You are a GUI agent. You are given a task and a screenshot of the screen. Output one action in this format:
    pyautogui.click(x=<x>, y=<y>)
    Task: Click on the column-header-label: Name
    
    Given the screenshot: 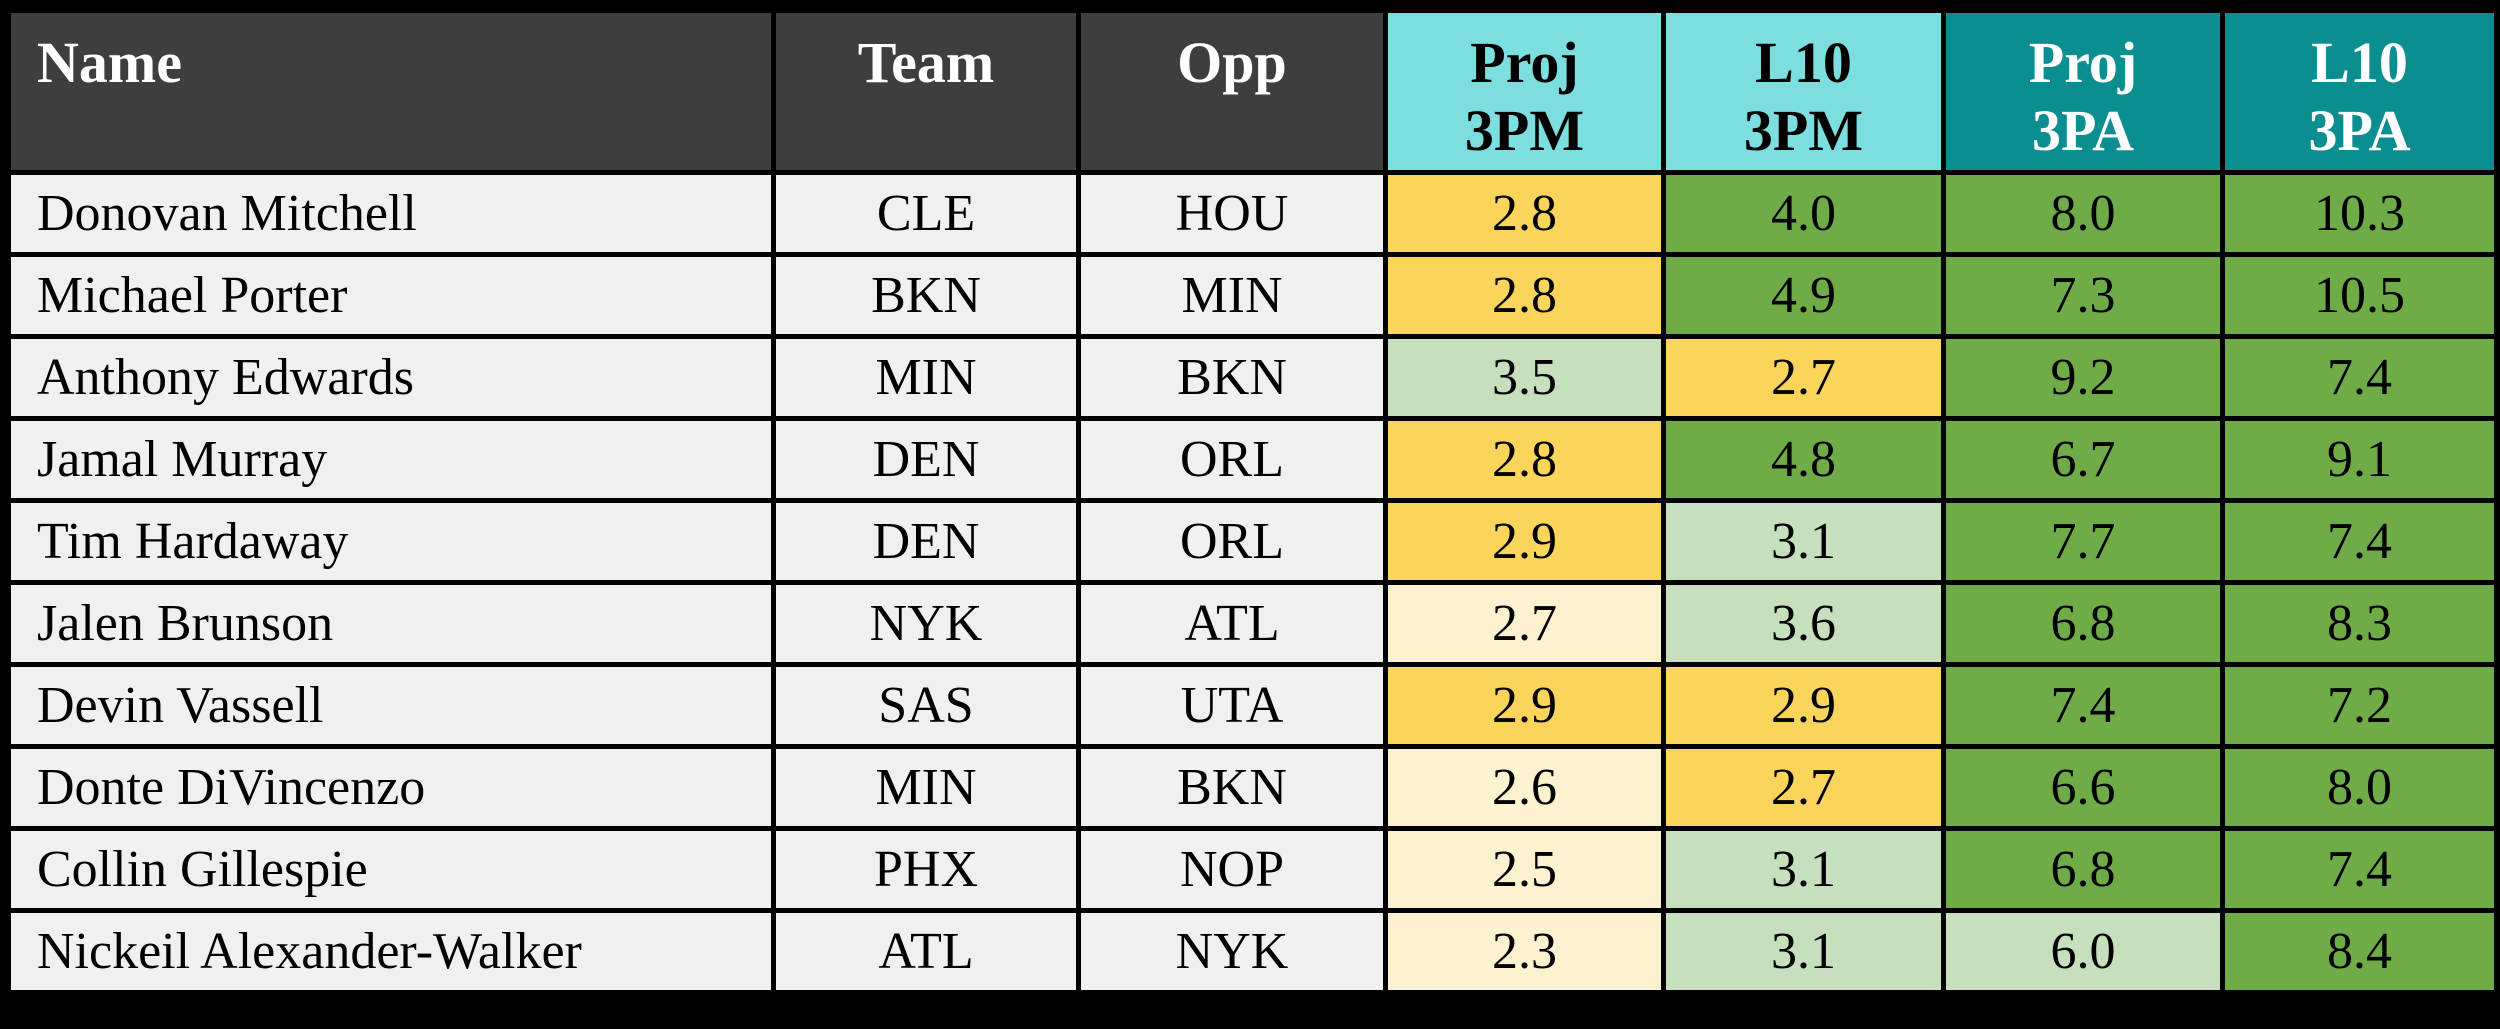 What is the action you would take?
    pyautogui.click(x=109, y=62)
    